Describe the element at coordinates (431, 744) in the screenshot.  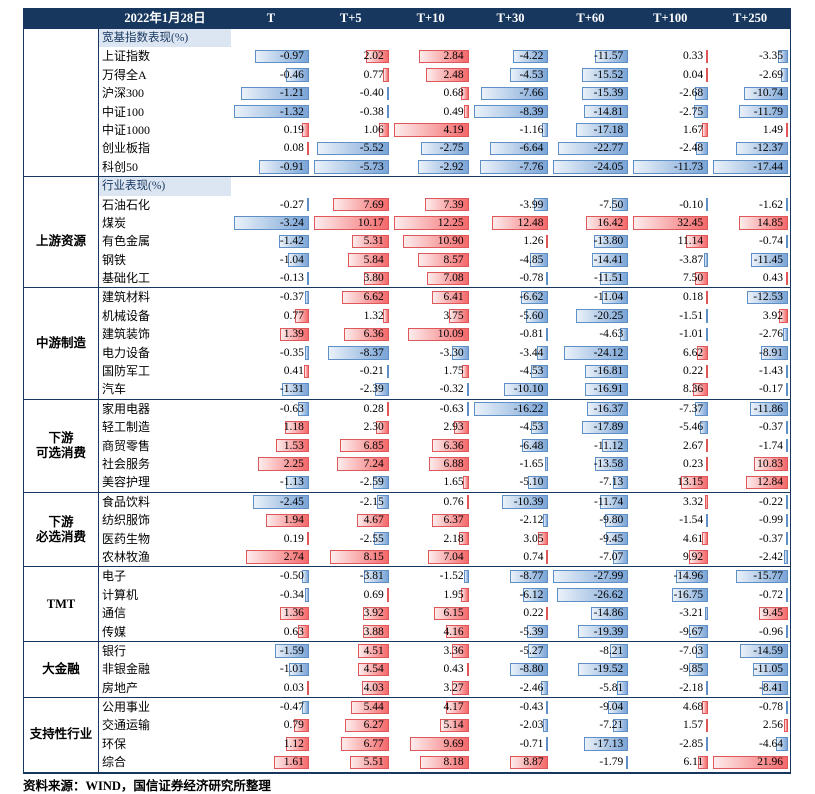
I see `value-cell: 9.69` at that location.